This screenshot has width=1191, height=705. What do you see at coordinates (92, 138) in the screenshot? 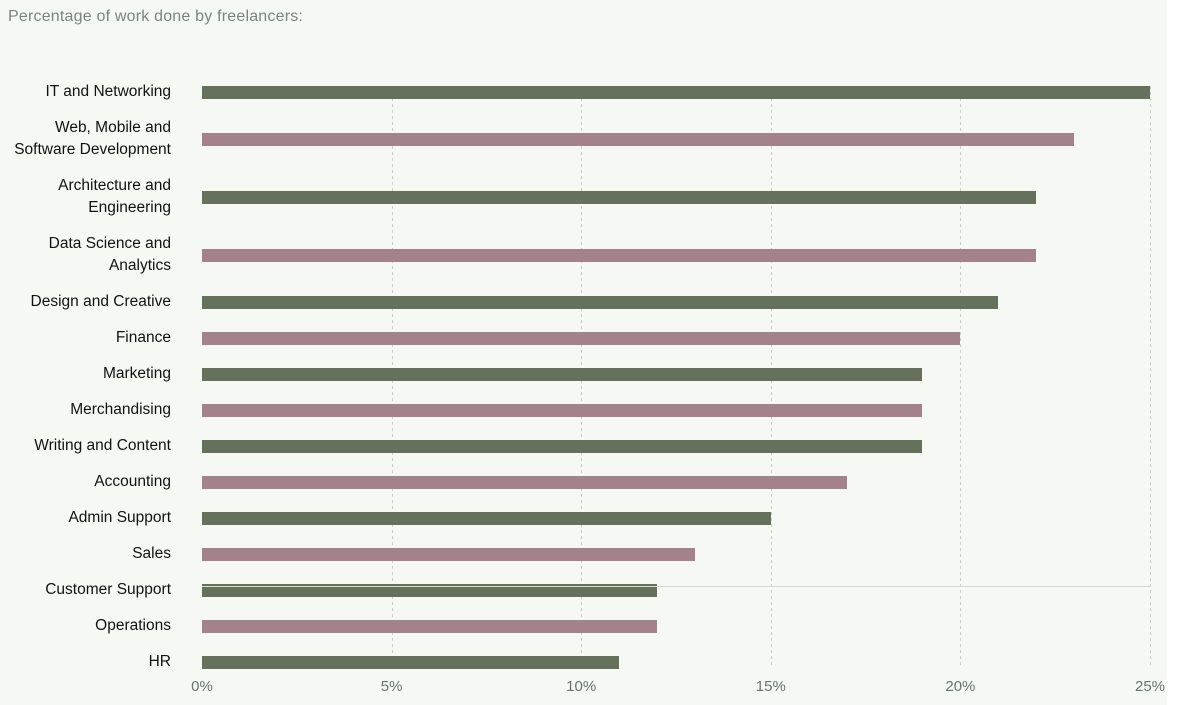
I see `category-label: Web, Mobile and Software Development` at bounding box center [92, 138].